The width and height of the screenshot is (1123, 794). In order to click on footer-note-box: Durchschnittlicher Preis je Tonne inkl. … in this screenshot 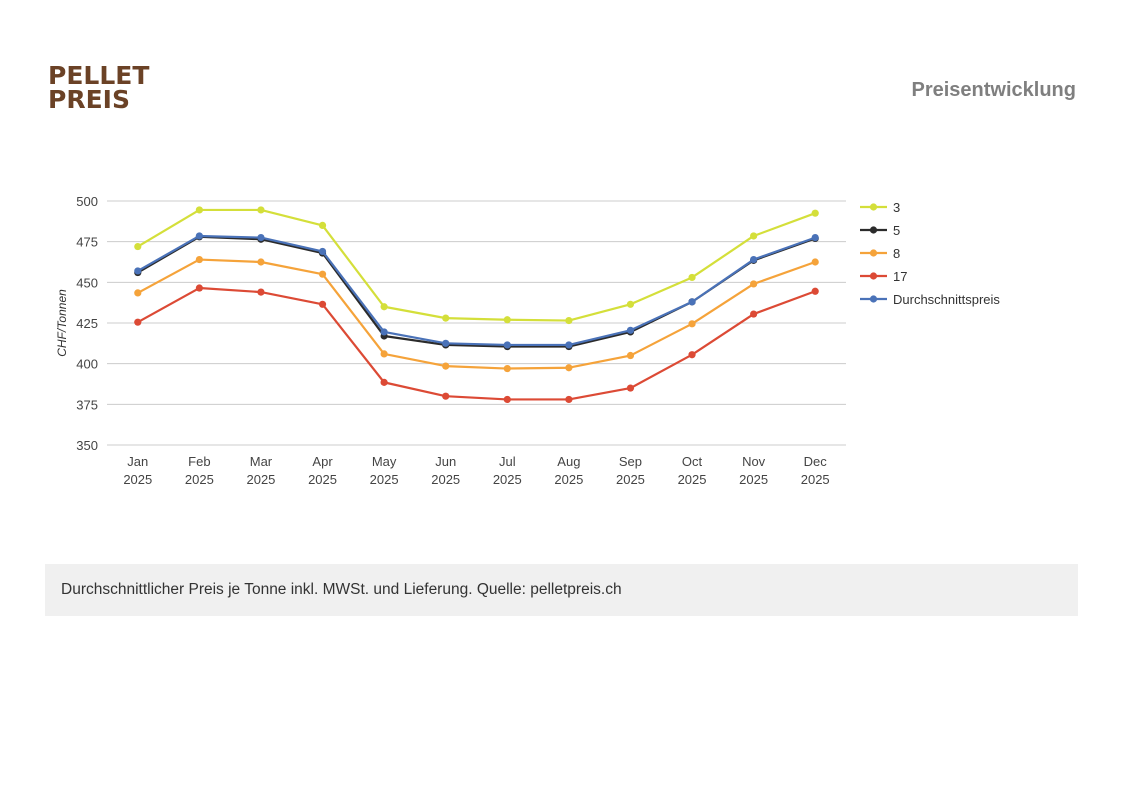, I will do `click(561, 590)`.